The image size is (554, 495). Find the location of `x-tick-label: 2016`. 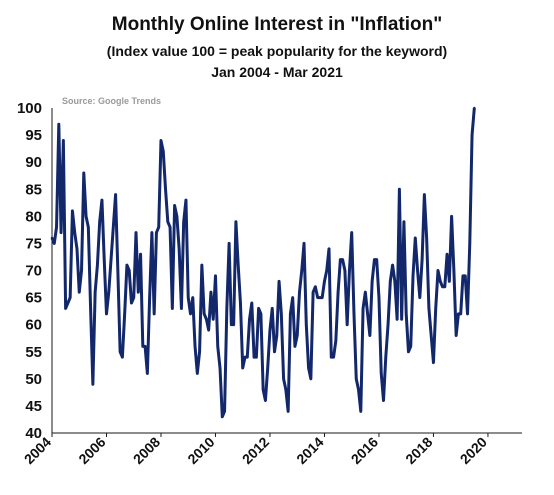

x-tick-label: 2016 is located at coordinates (364, 450).